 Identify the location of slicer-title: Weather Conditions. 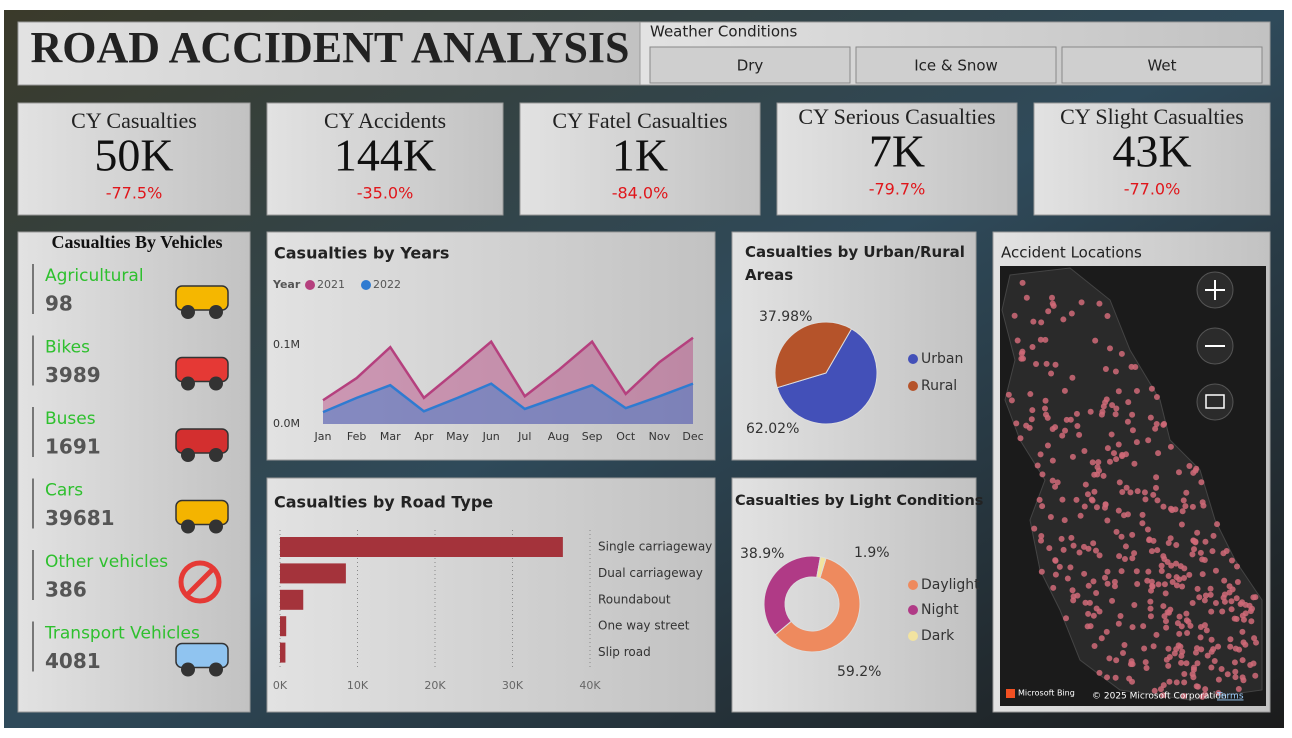
(724, 32).